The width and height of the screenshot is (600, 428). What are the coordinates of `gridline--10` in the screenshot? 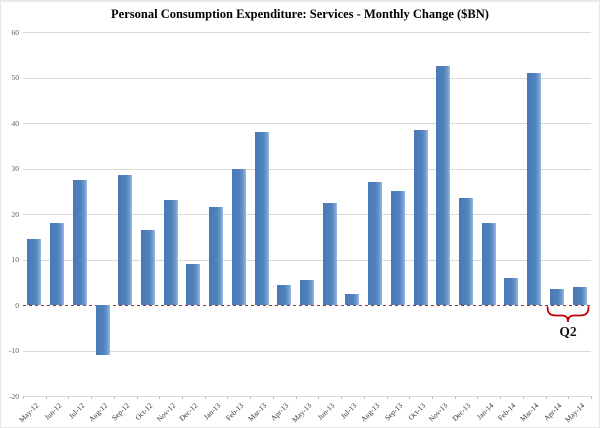 It's located at (307, 351).